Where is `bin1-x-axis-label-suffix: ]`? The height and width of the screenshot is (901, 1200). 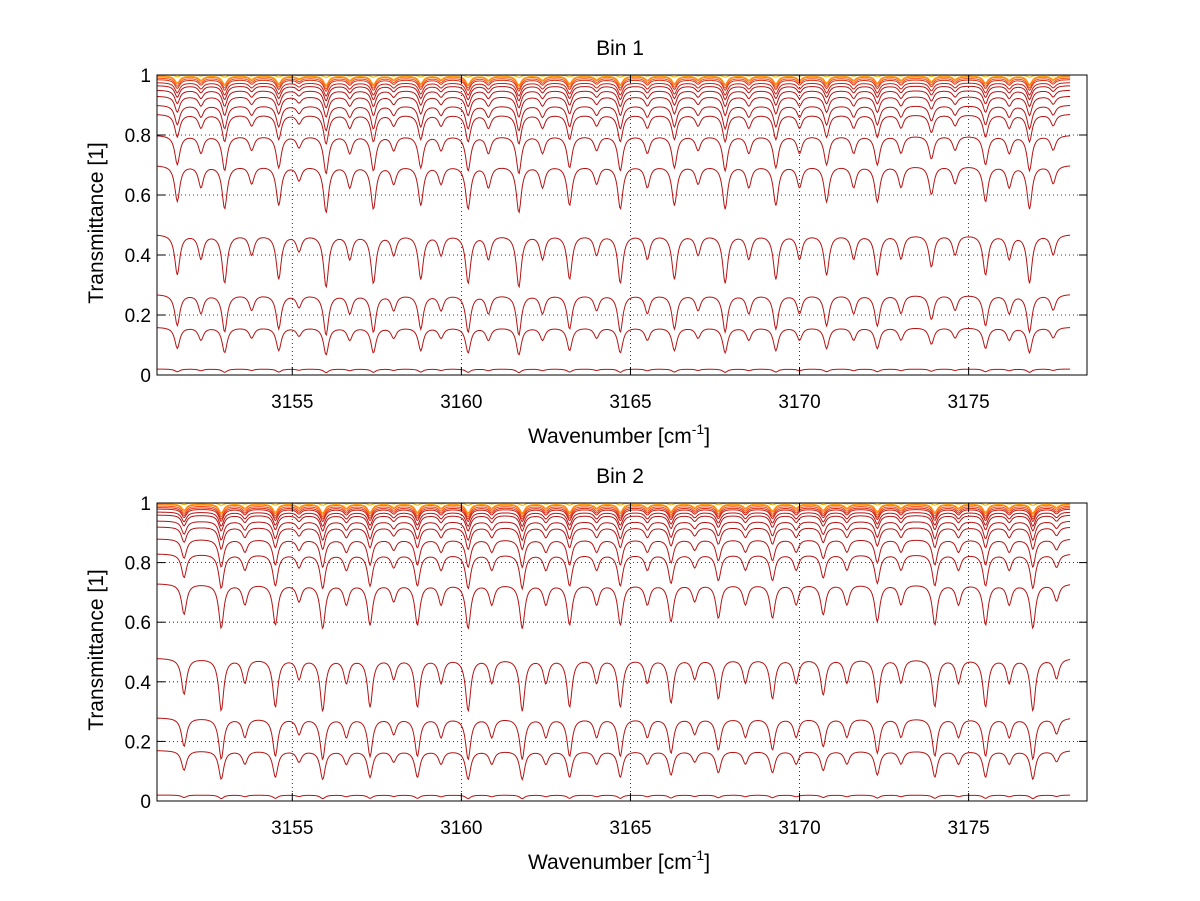
bin1-x-axis-label-suffix: ] is located at coordinates (707, 436).